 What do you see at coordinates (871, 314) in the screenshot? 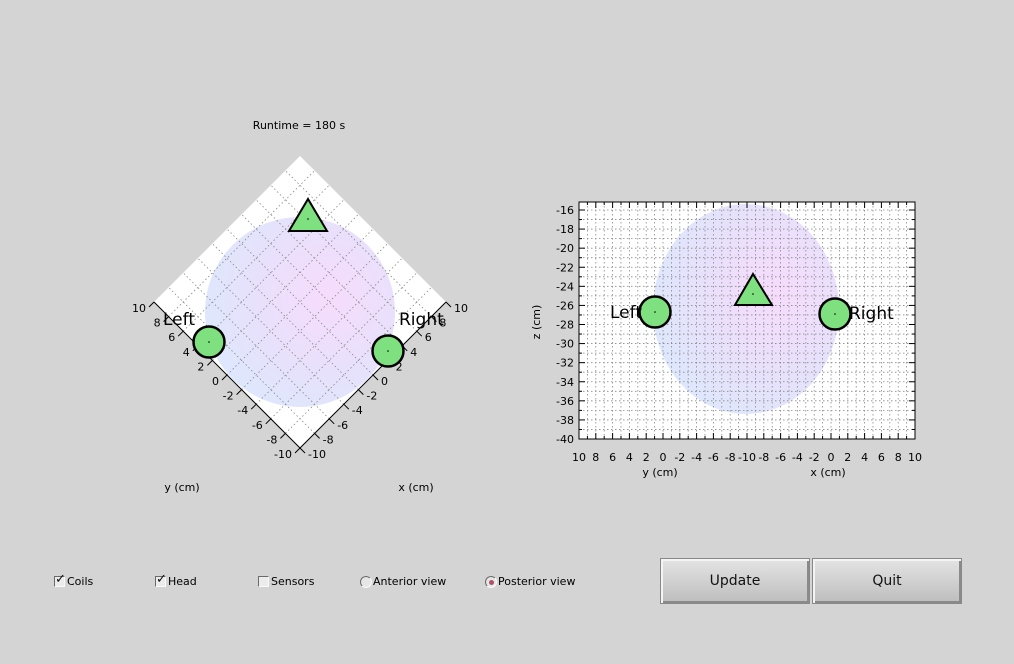
I see `right-label: Right` at bounding box center [871, 314].